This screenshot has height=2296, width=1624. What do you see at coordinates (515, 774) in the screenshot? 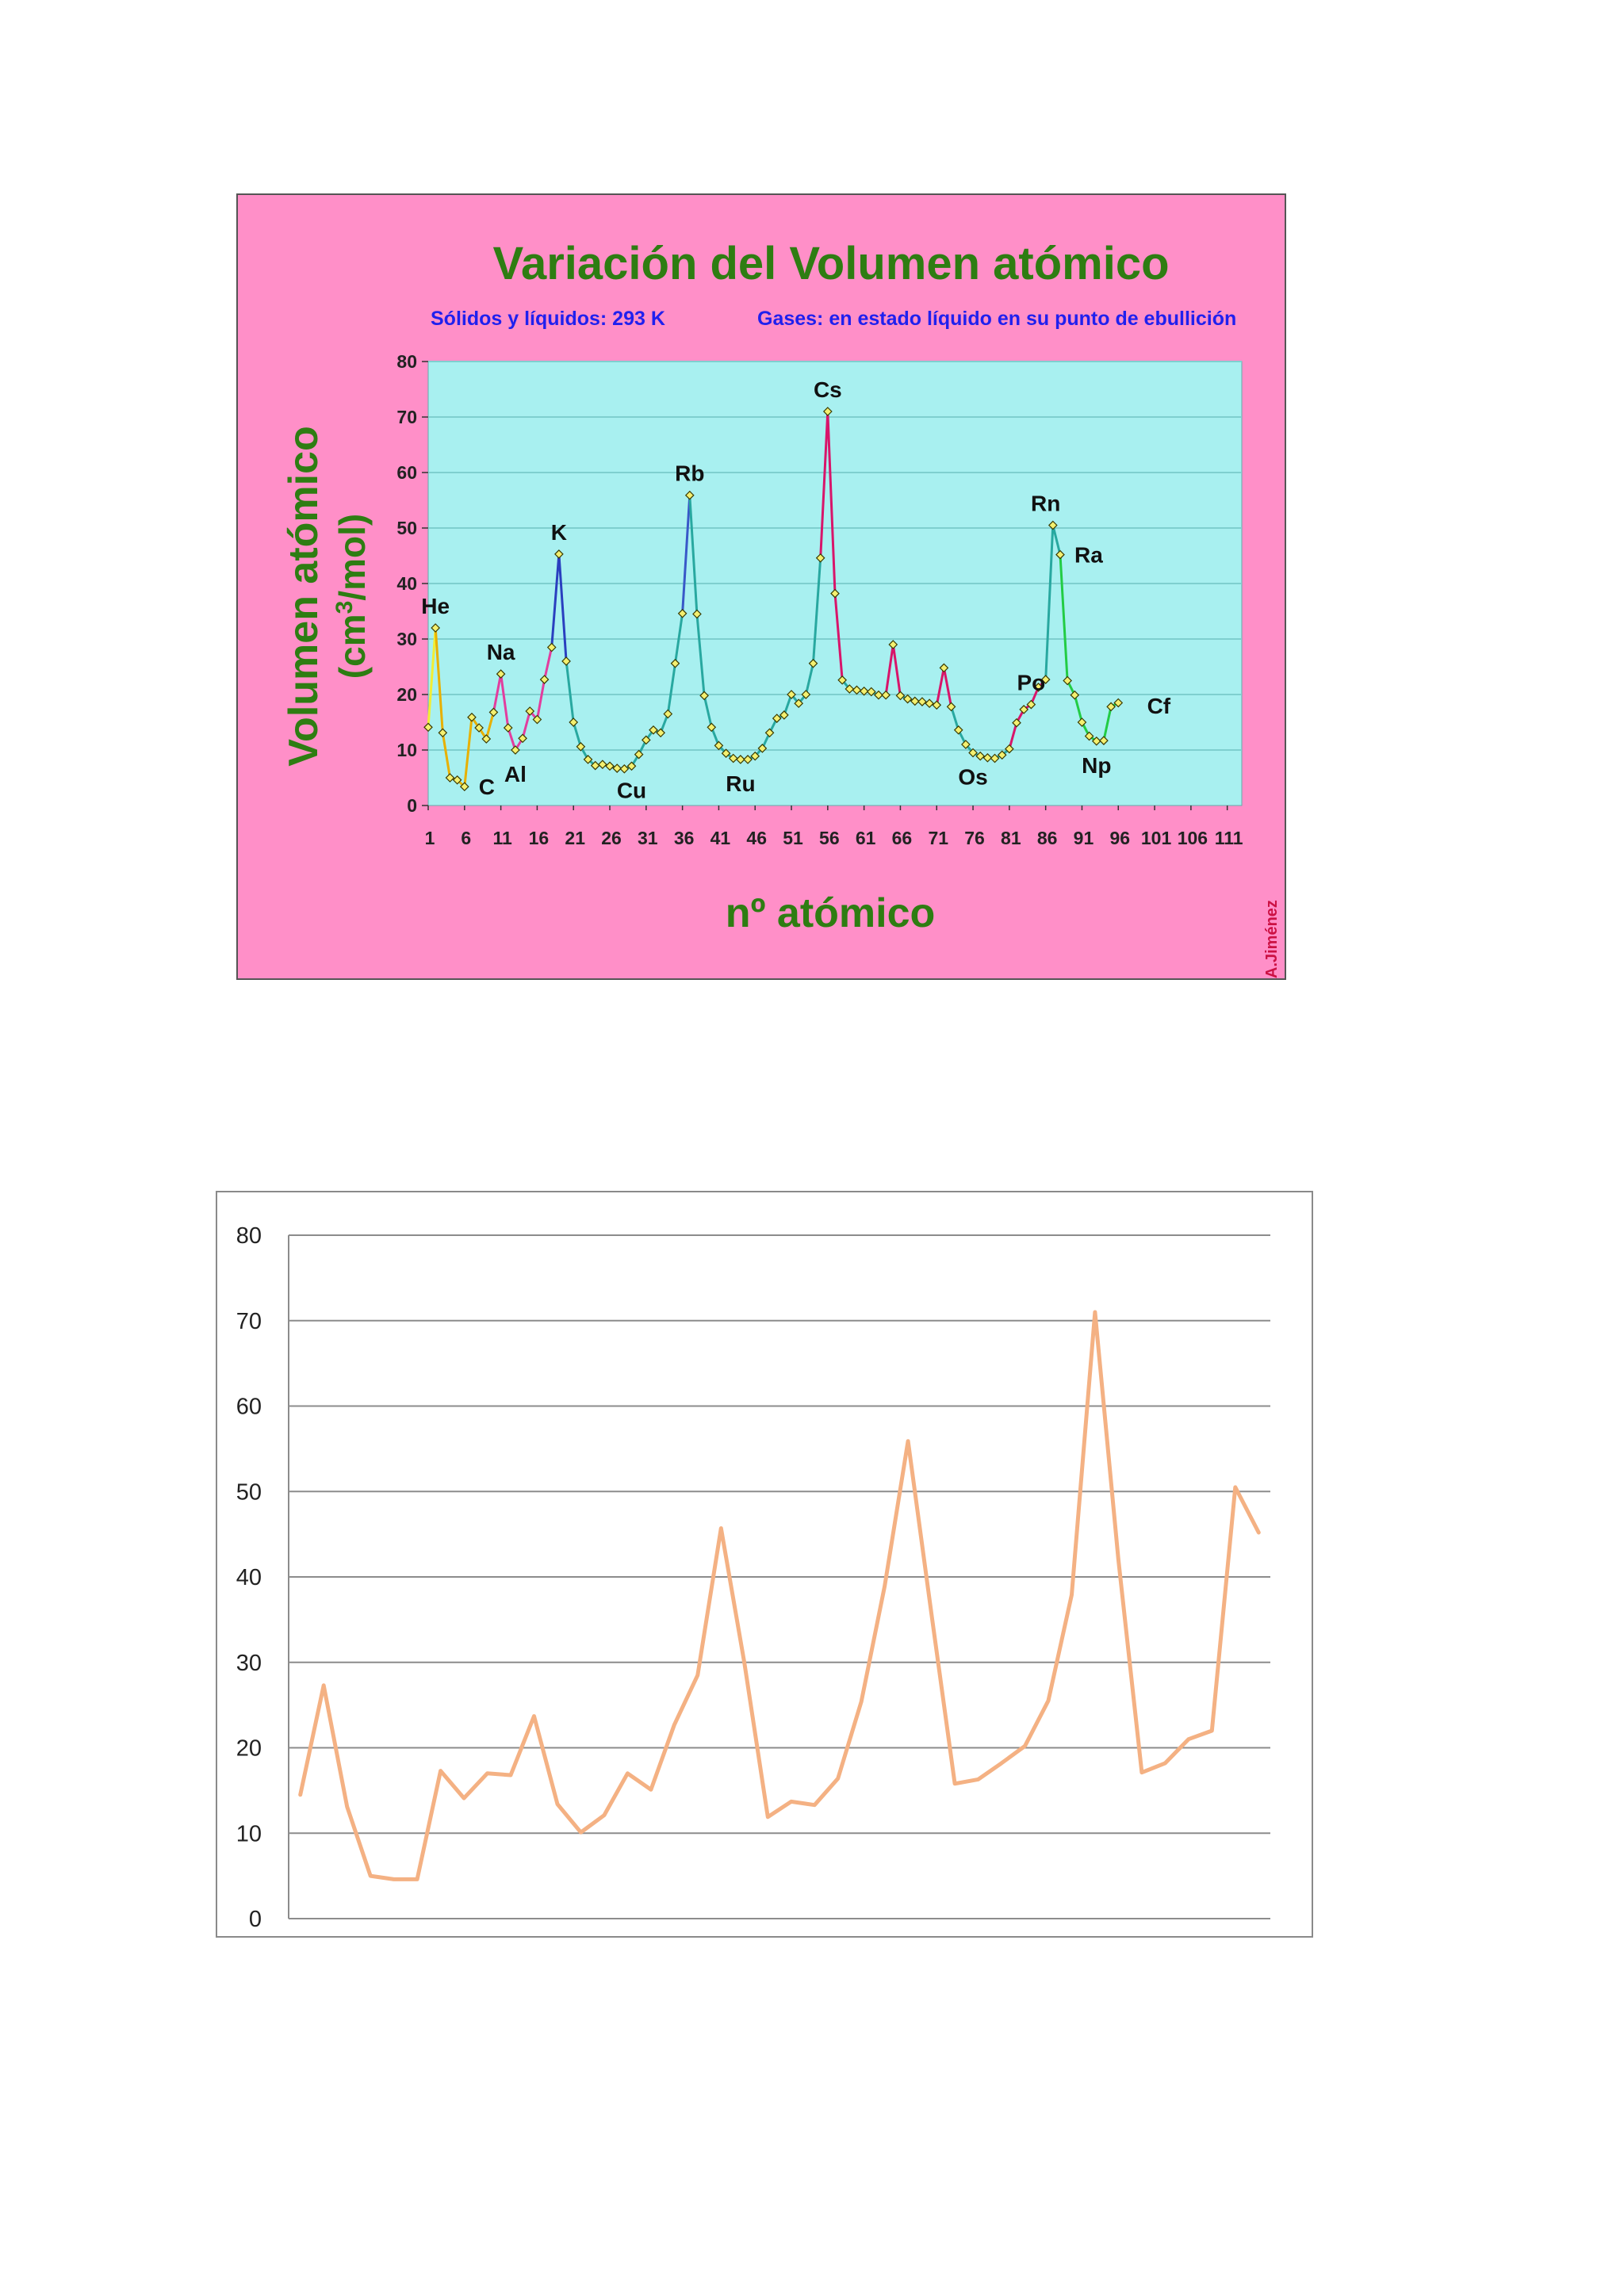
I see `element-annotation: Al` at bounding box center [515, 774].